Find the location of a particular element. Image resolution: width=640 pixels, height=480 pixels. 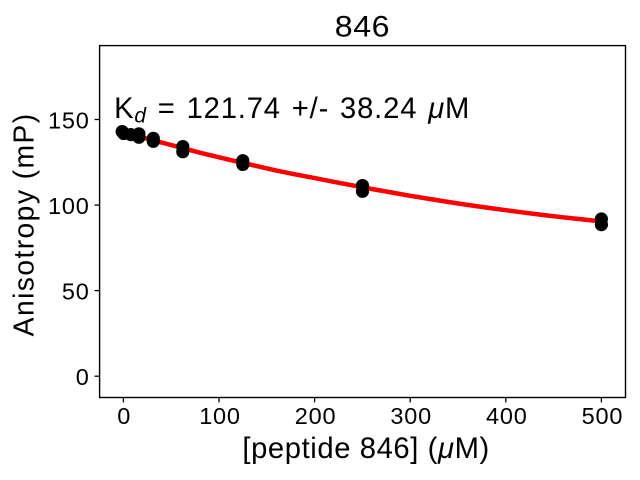

svg-text: Kd = 121.74 +/- 38.24 μM is located at coordinates (292, 110).